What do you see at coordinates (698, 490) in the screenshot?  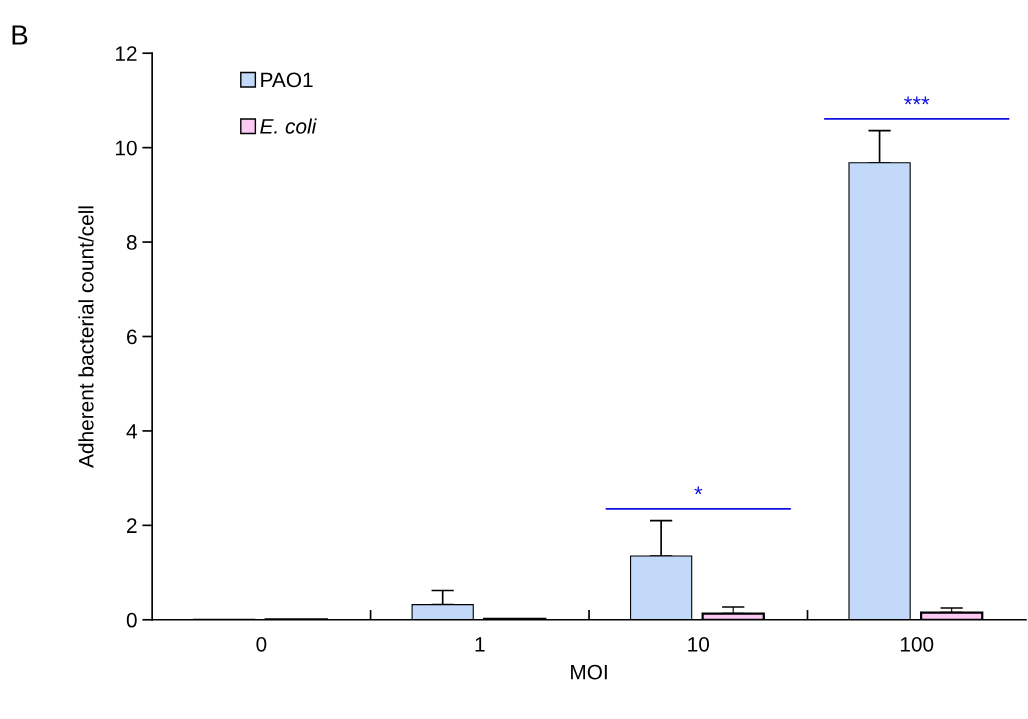 I see `annotation: *` at bounding box center [698, 490].